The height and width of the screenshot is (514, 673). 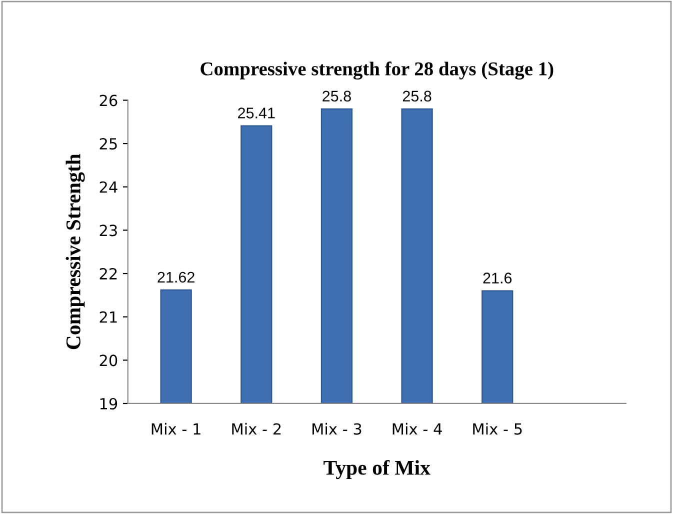 I want to click on x-tick-label: Mix - 1, so click(x=176, y=428).